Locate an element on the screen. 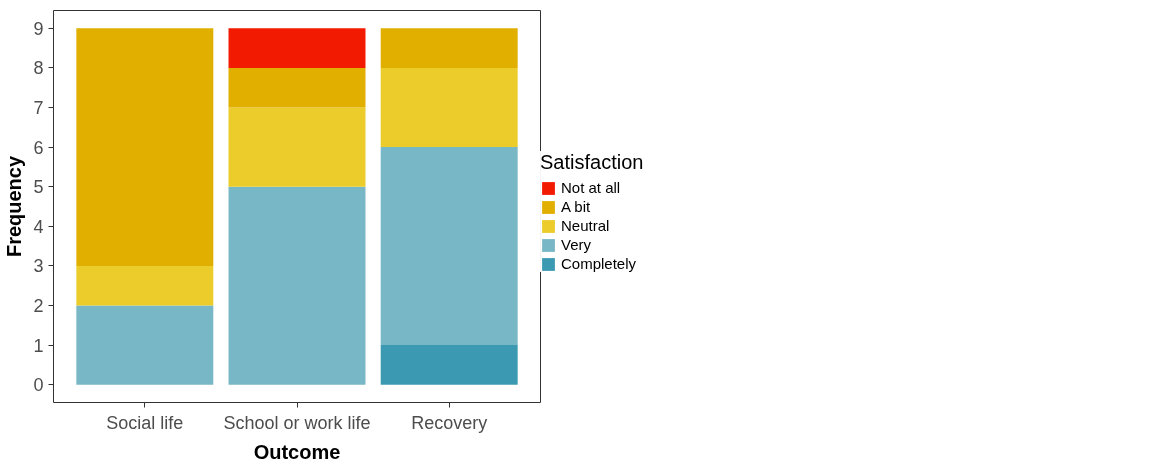 Image resolution: width=1151 pixels, height=469 pixels. legend-label: Not at all is located at coordinates (591, 187).